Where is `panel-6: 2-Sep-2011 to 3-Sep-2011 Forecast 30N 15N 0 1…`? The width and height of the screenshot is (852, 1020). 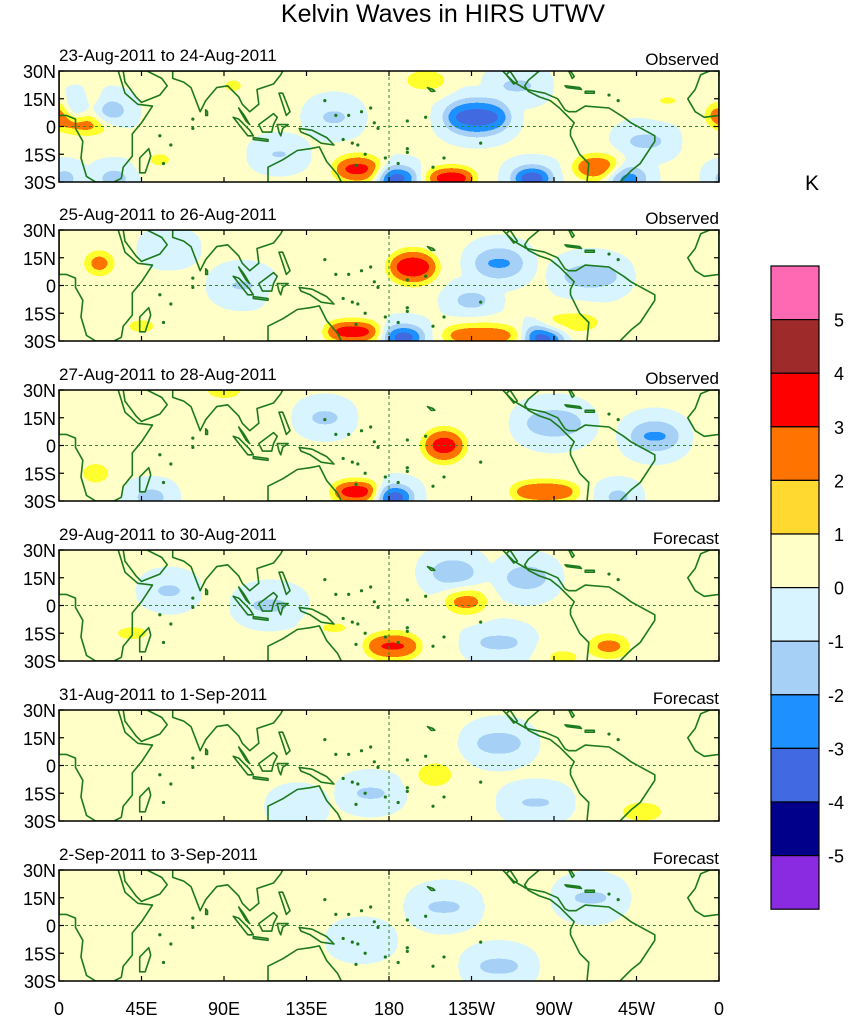
panel-6: 2-Sep-2011 to 3-Sep-2011 Forecast 30N 15N 0 1… is located at coordinates (398, 918).